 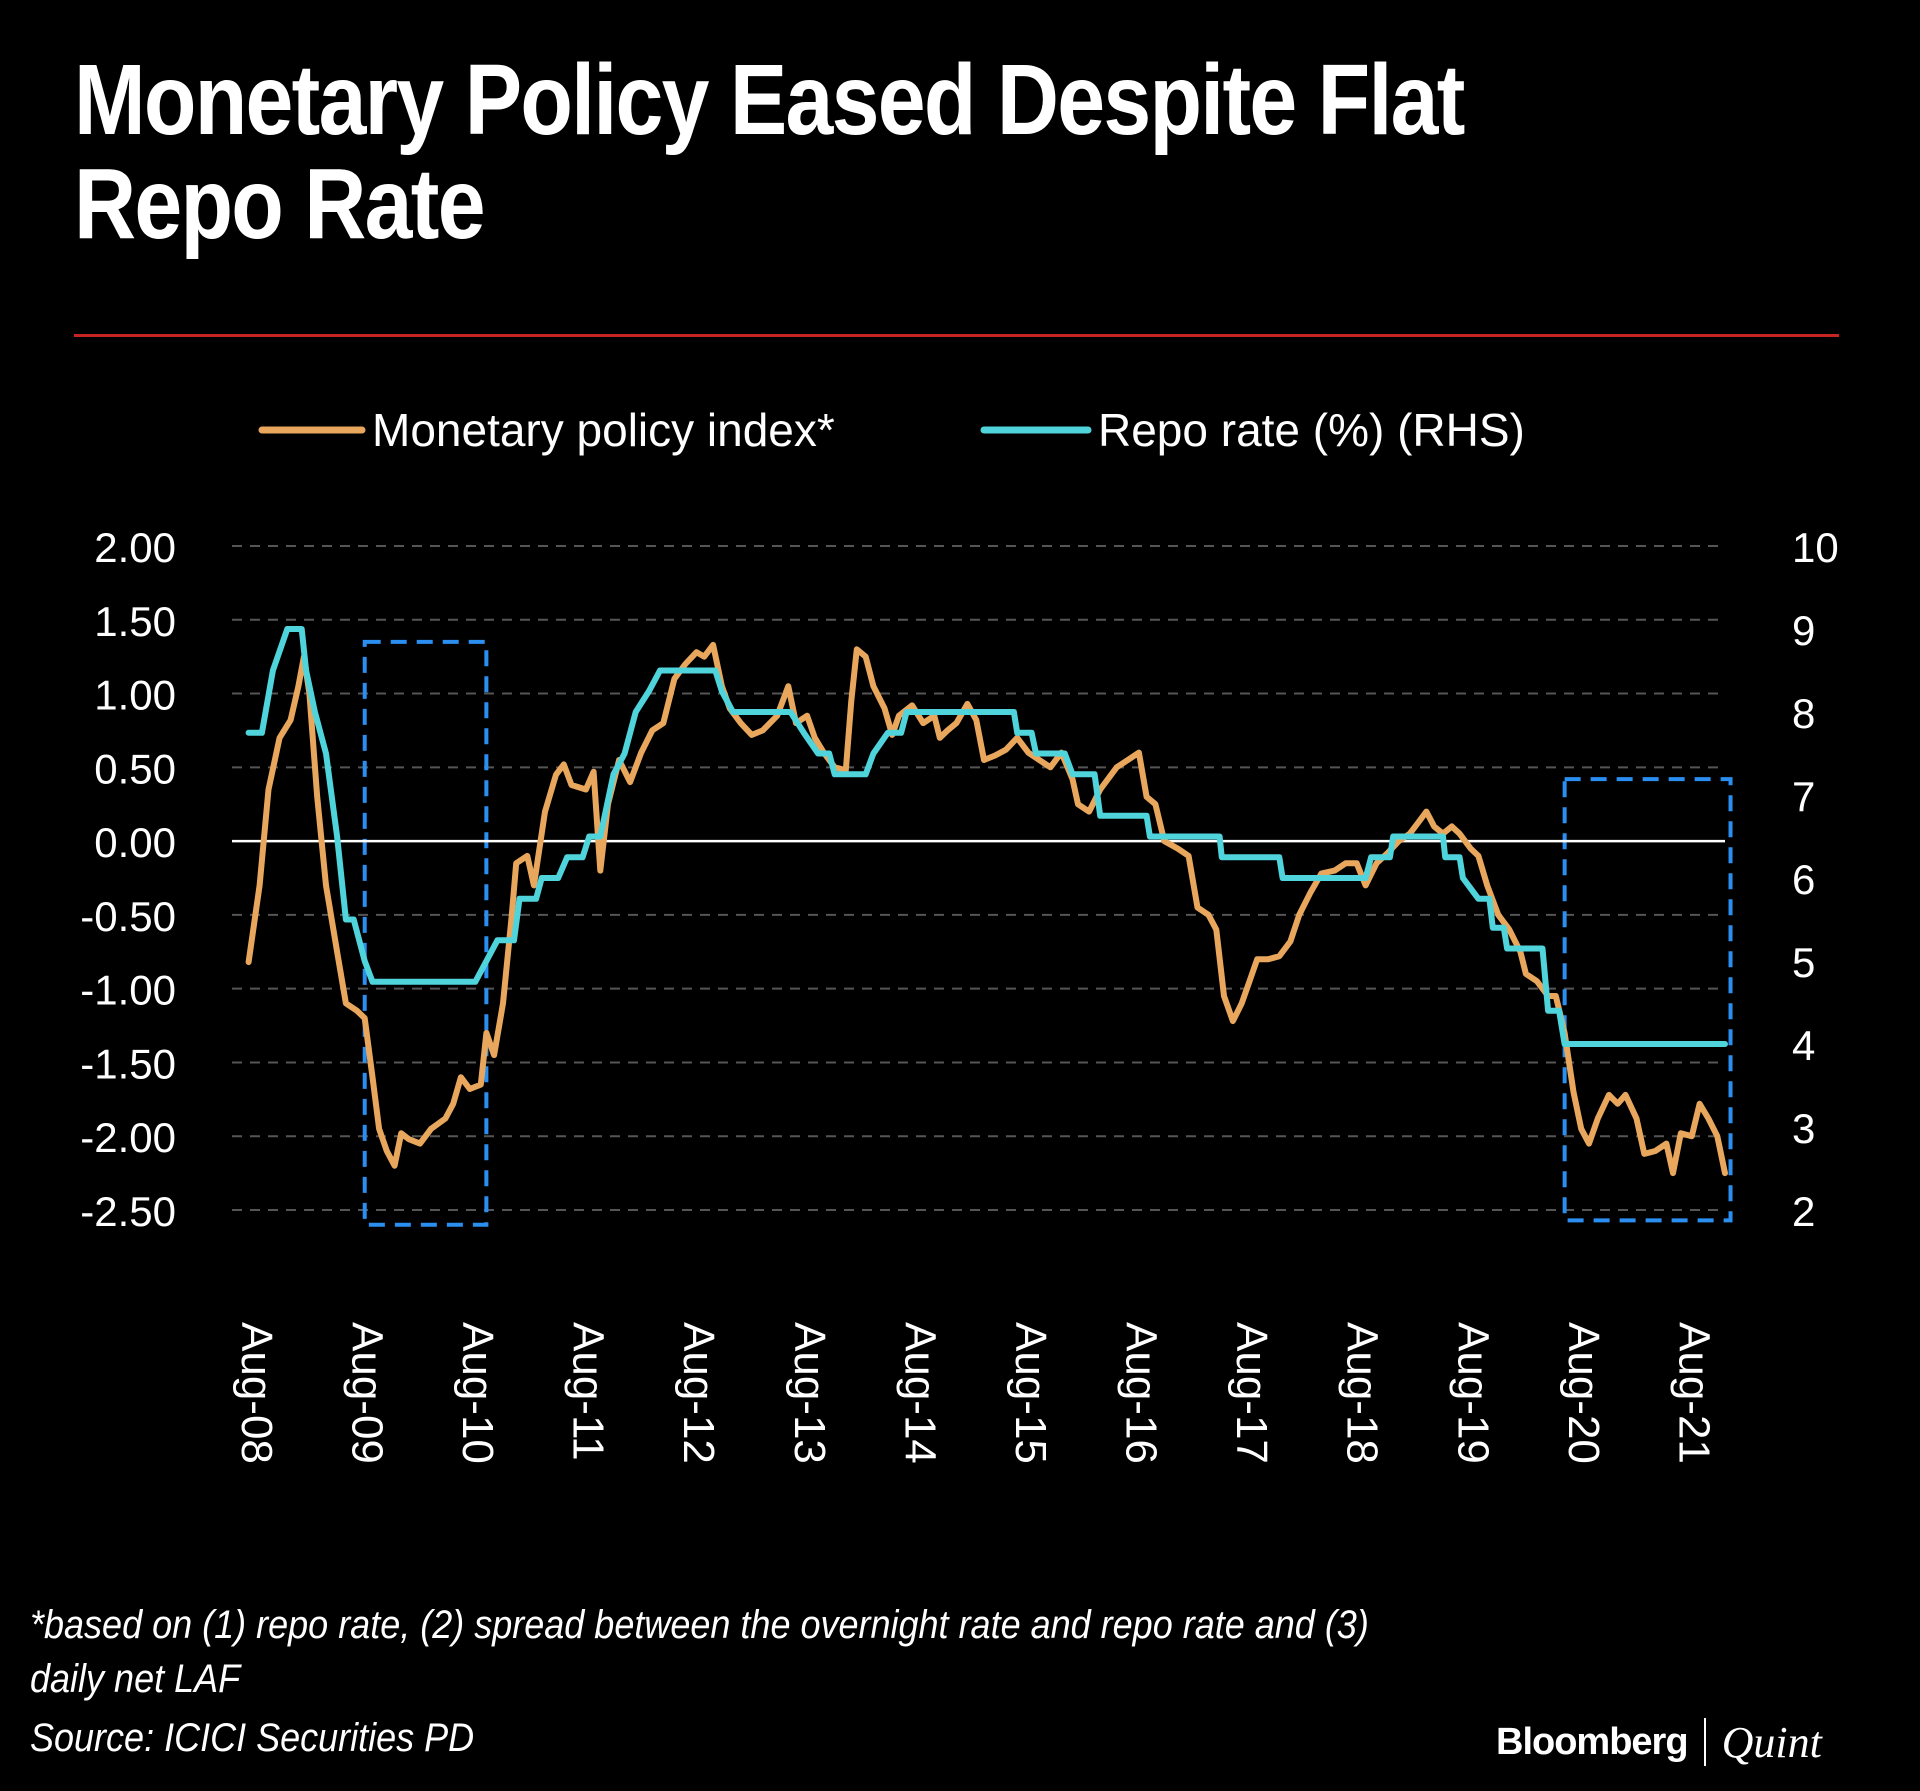 I want to click on y-left-tick-label: -2.00, so click(x=128, y=1137).